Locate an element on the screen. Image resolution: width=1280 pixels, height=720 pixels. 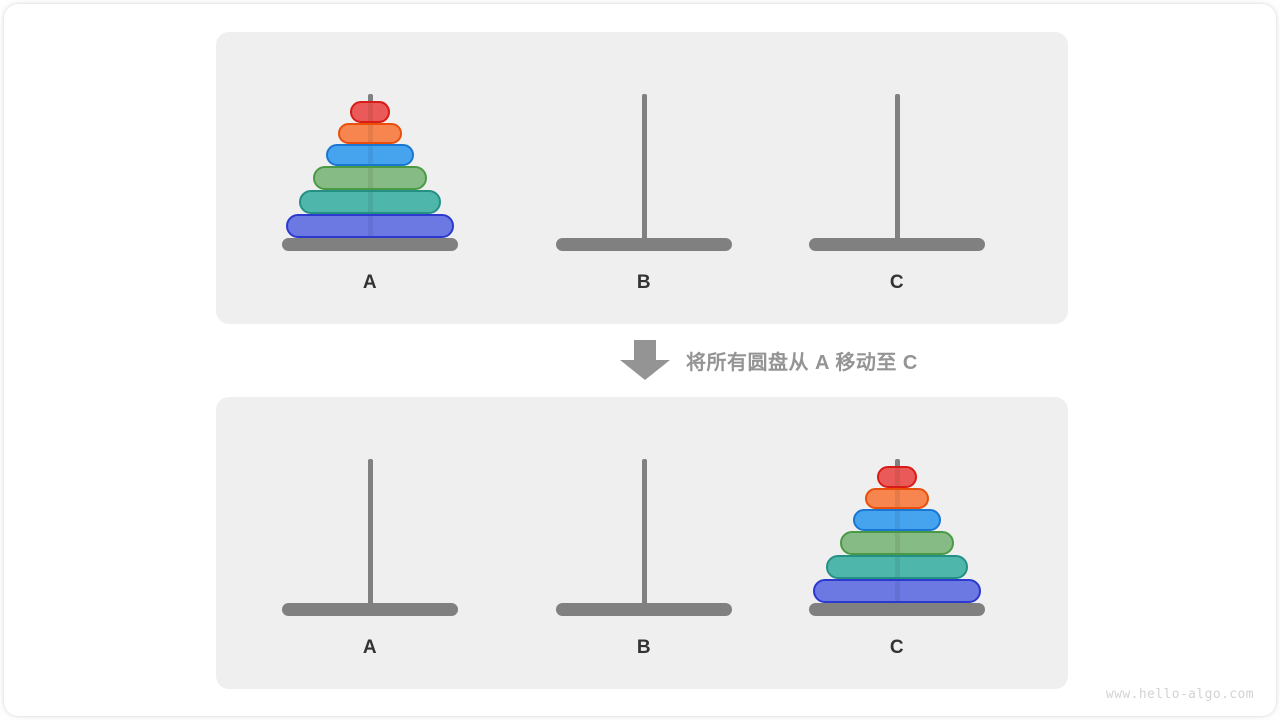
peg-b-initial: B is located at coordinates (644, 185).